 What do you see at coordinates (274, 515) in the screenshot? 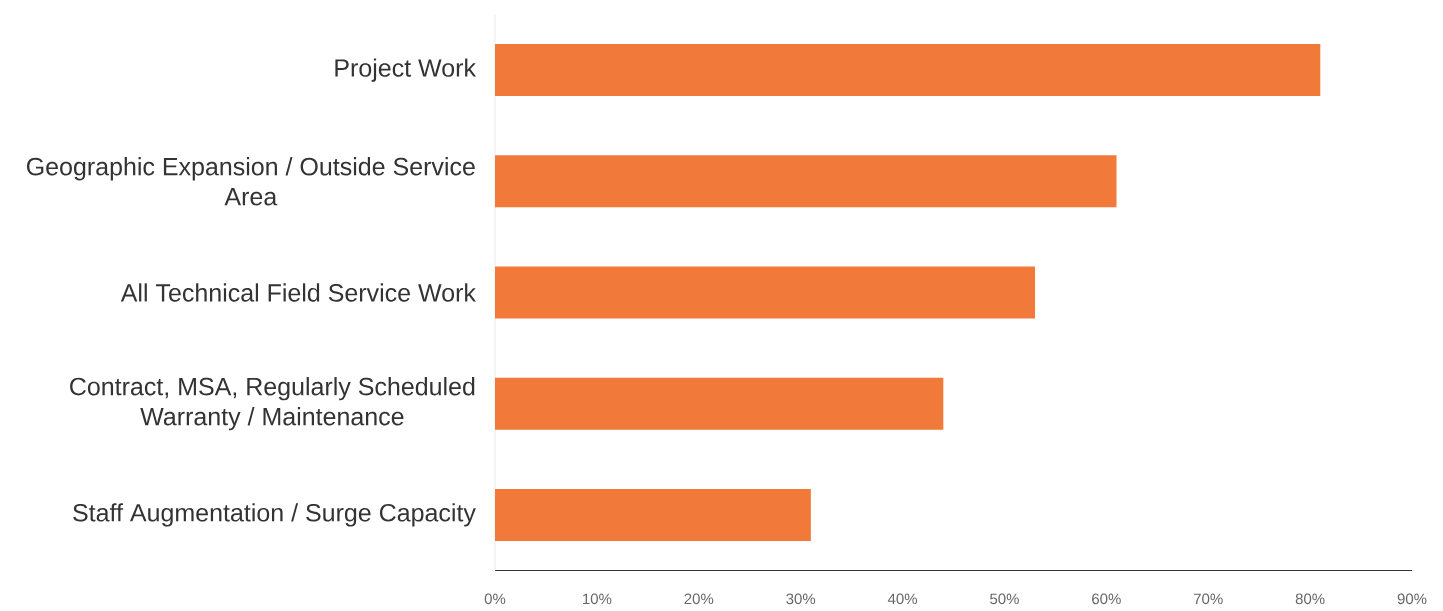
I see `y-tick-label: Staff Augmentation / Surge Capacity` at bounding box center [274, 515].